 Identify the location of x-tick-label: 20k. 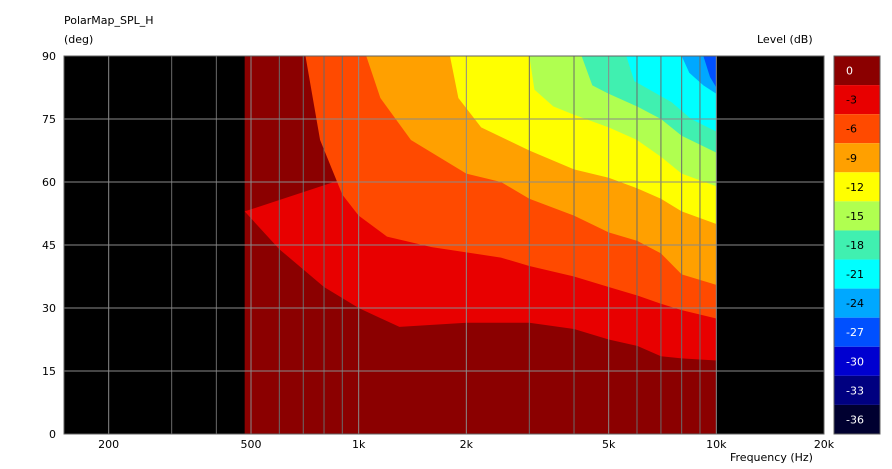
(824, 444).